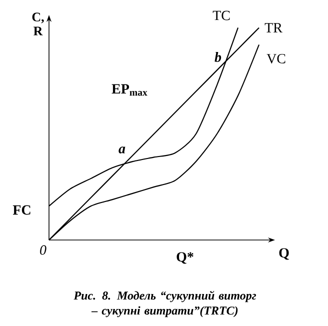  Describe the element at coordinates (185, 258) in the screenshot. I see `text: Q*` at that location.